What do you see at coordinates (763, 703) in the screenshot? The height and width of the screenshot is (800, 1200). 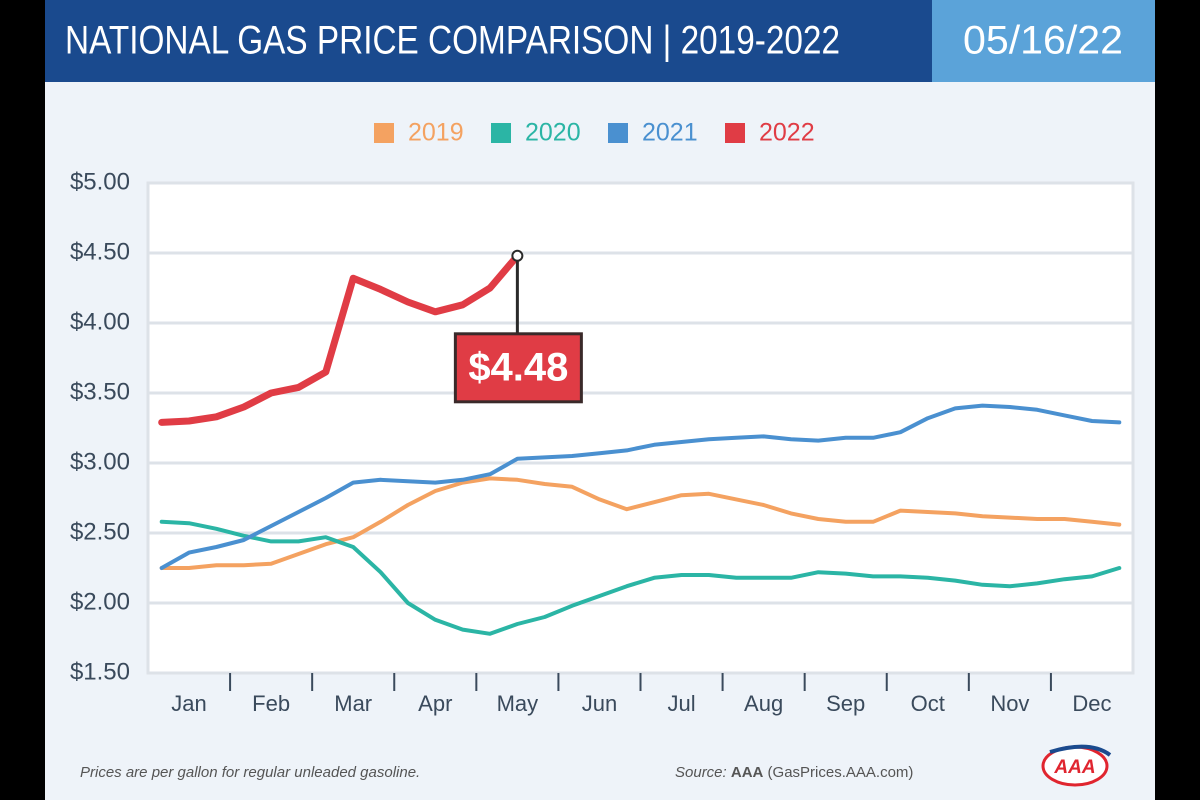 I see `x-tick-label: Aug` at bounding box center [763, 703].